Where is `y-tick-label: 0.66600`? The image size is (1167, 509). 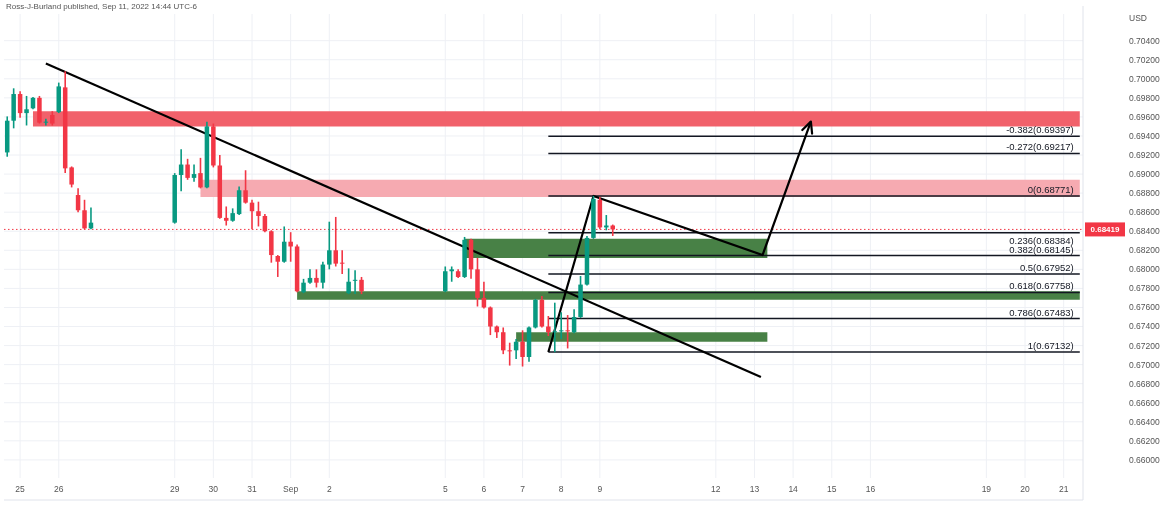
y-tick-label: 0.66600 is located at coordinates (1144, 402).